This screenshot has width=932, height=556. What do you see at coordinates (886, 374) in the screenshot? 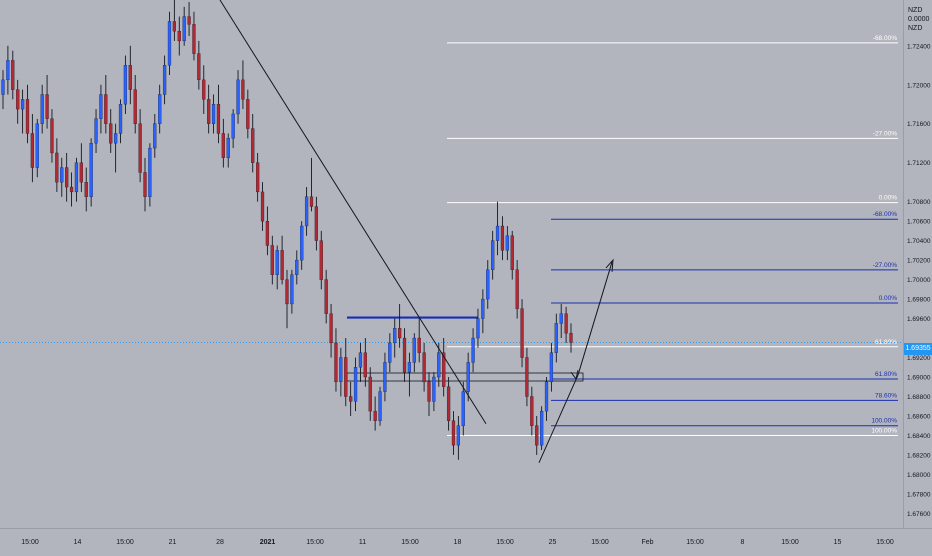
I see `fib-lower-level-label: 61.80%` at bounding box center [886, 374].